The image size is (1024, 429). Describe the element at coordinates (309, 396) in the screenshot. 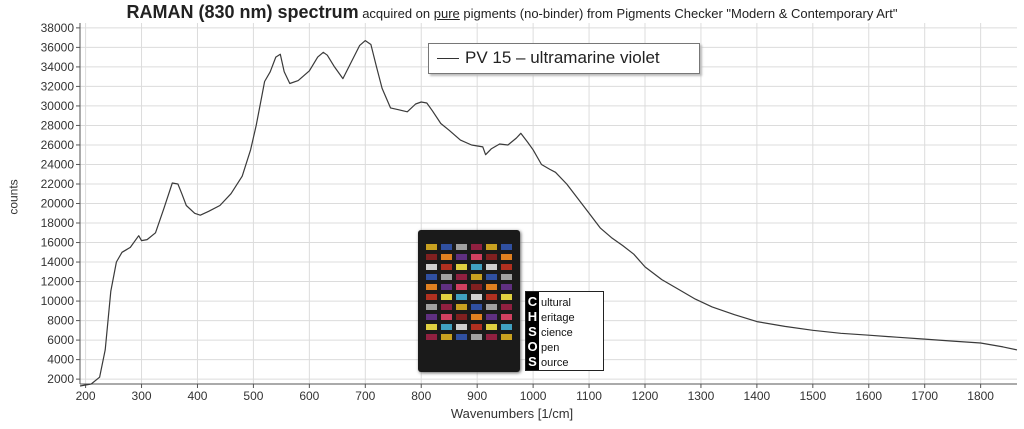

I see `x-tick-label: 600` at that location.